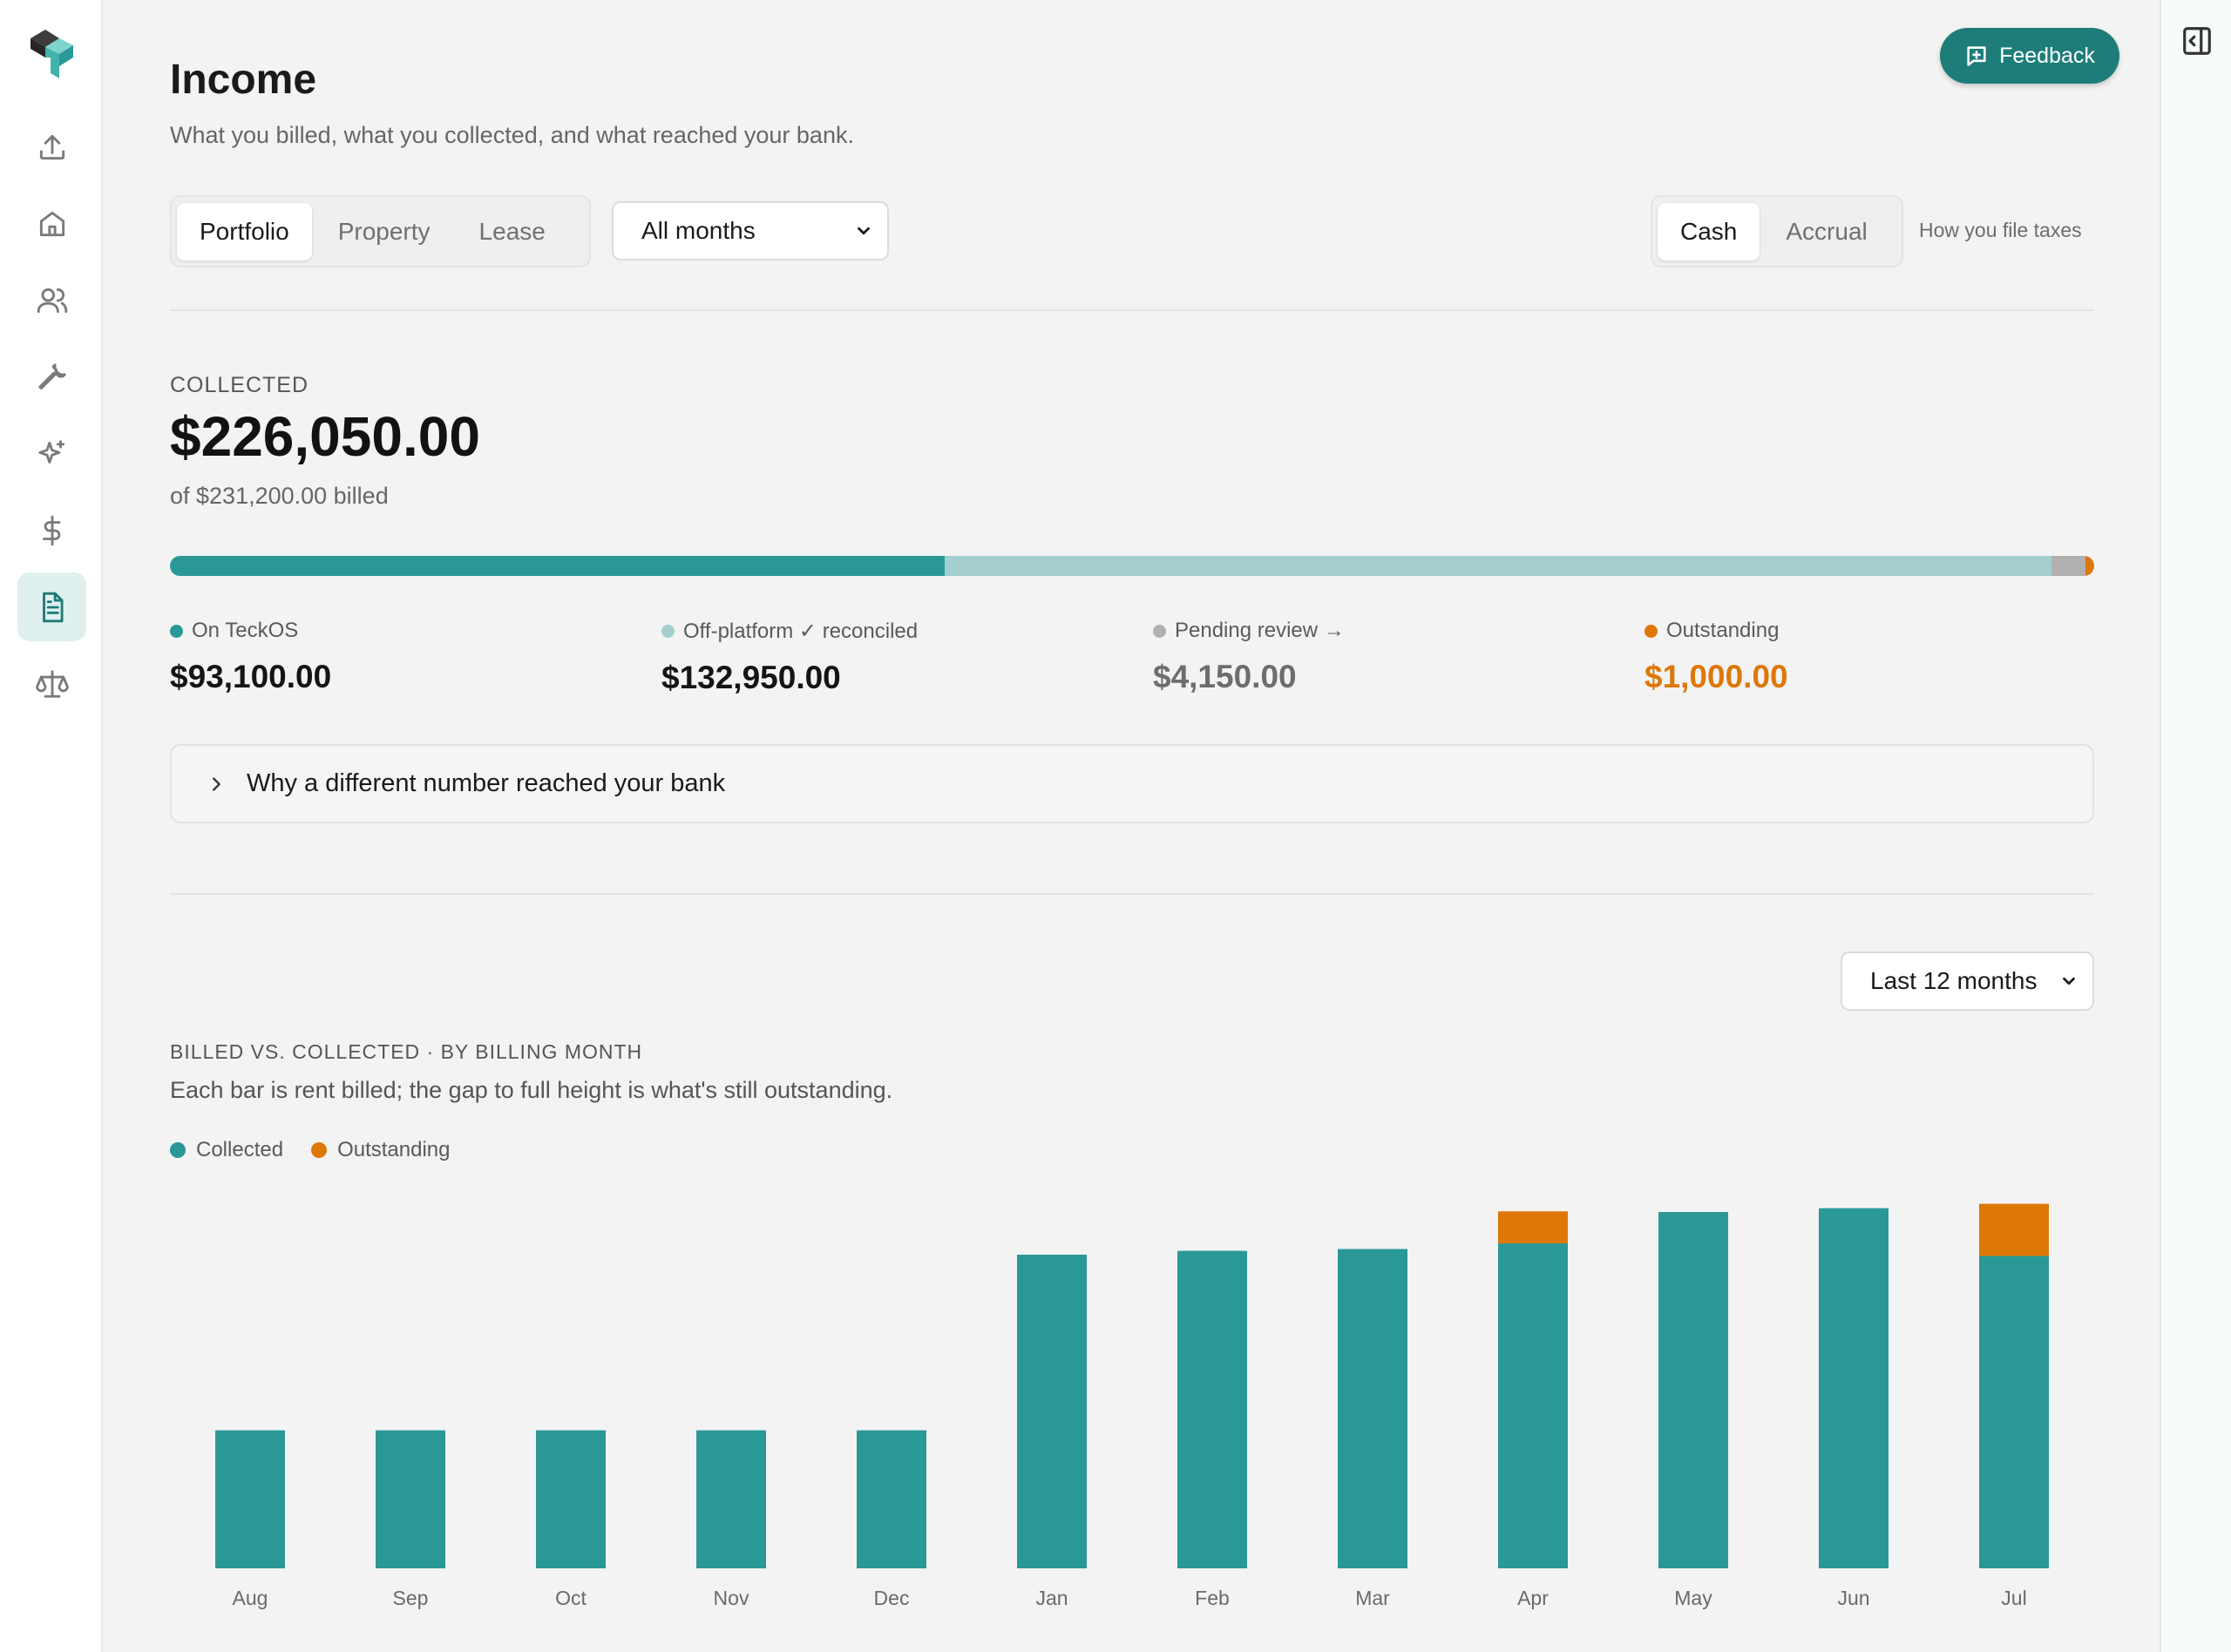 Image resolution: width=2231 pixels, height=1652 pixels. I want to click on stat-value: $4,150.00, so click(1225, 676).